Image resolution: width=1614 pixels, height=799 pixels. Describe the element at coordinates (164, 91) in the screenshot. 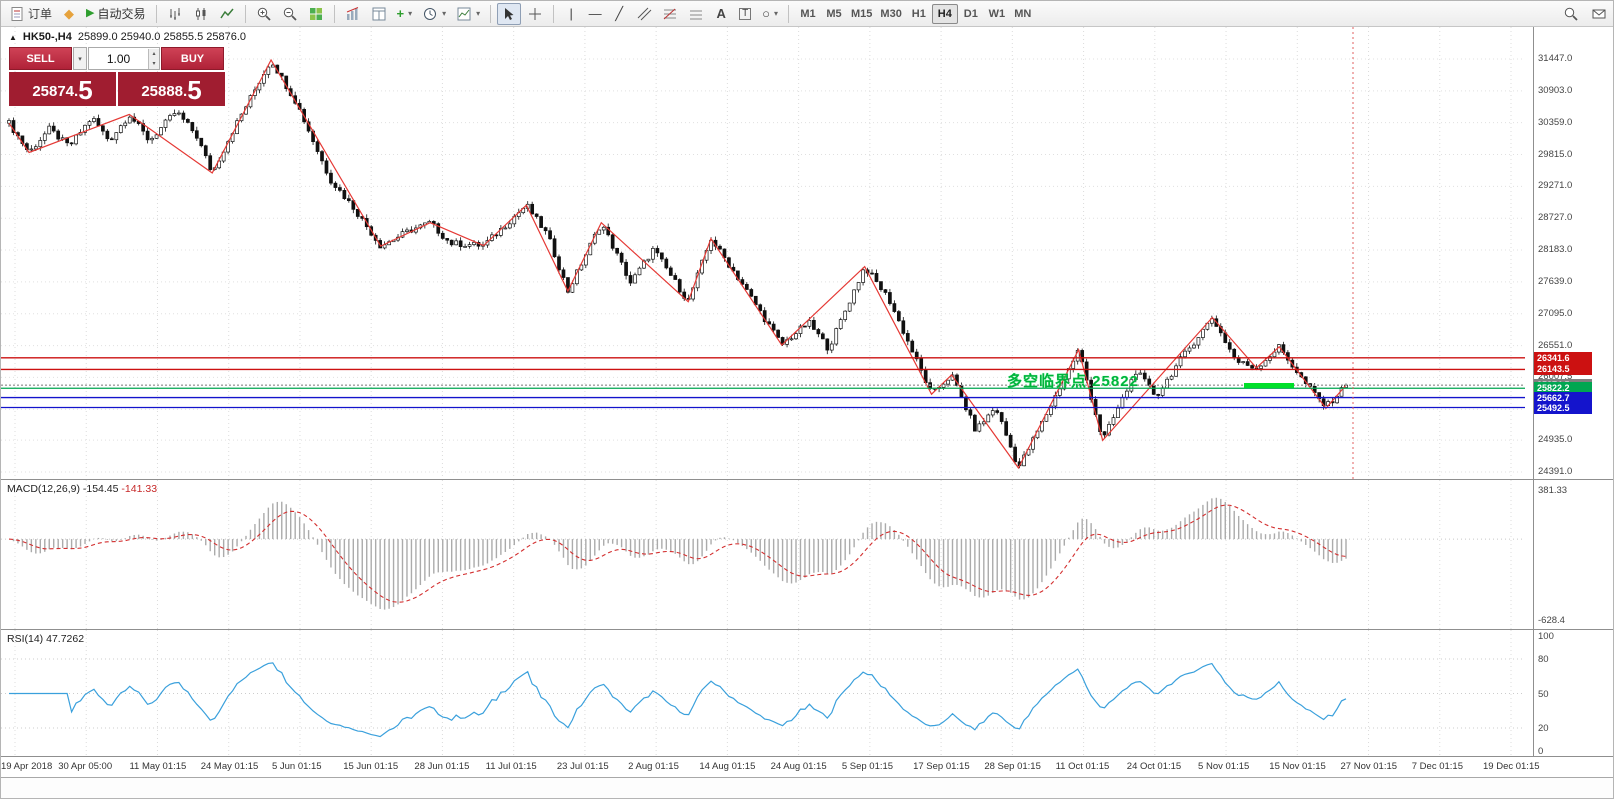

I see `buy-price-main: 25888.` at that location.